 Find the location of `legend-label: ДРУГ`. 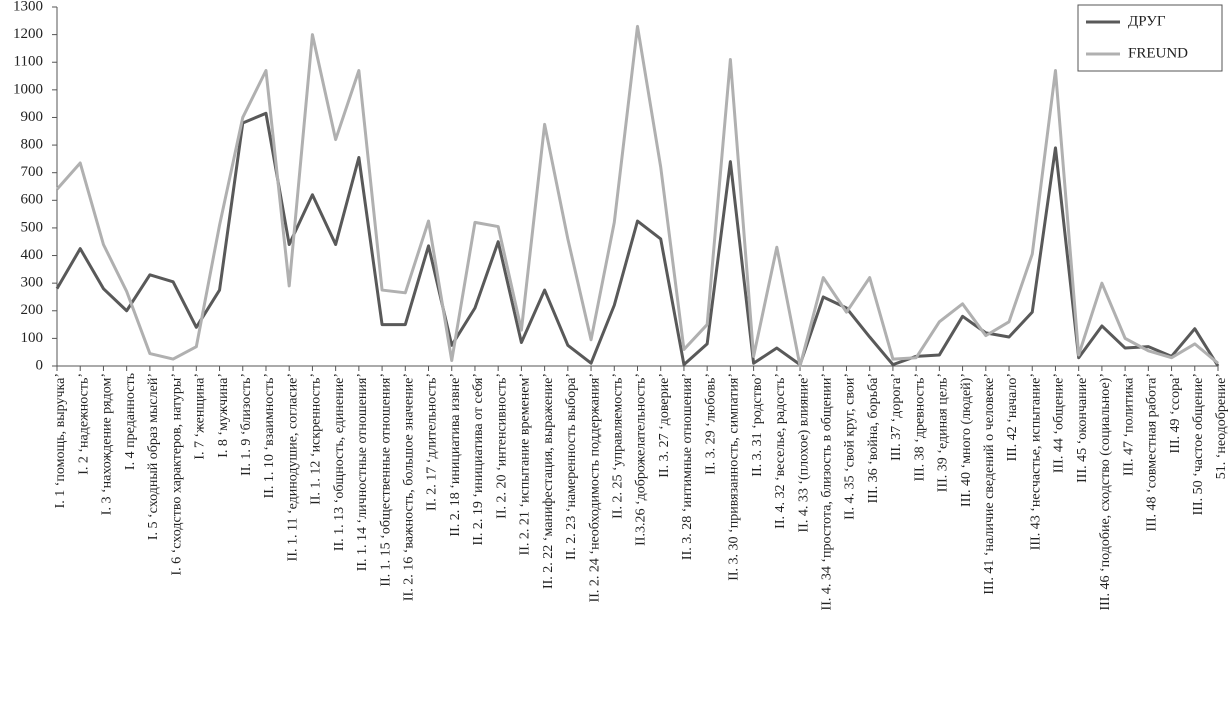

legend-label: ДРУГ is located at coordinates (1147, 21).